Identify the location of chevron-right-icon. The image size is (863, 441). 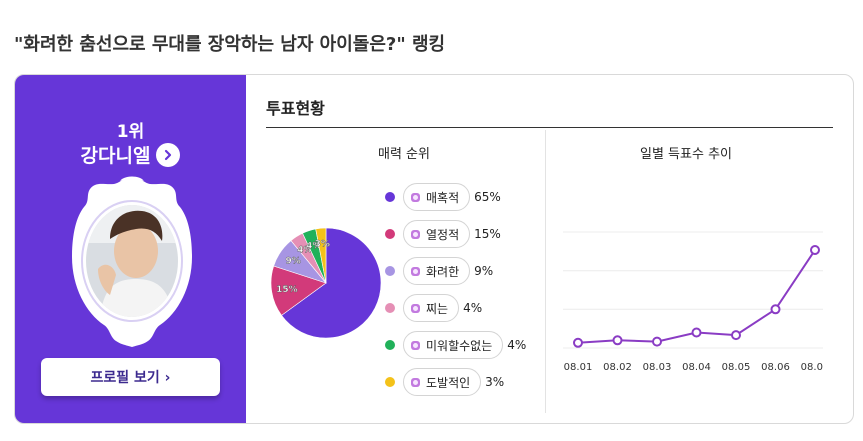
(168, 154).